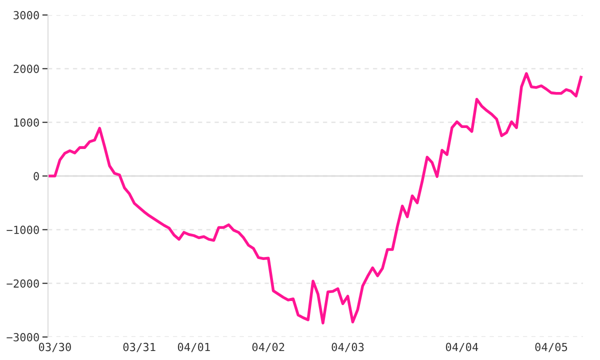 This screenshot has width=600, height=360. Describe the element at coordinates (26, 69) in the screenshot. I see `y-tick-label: 2000` at that location.